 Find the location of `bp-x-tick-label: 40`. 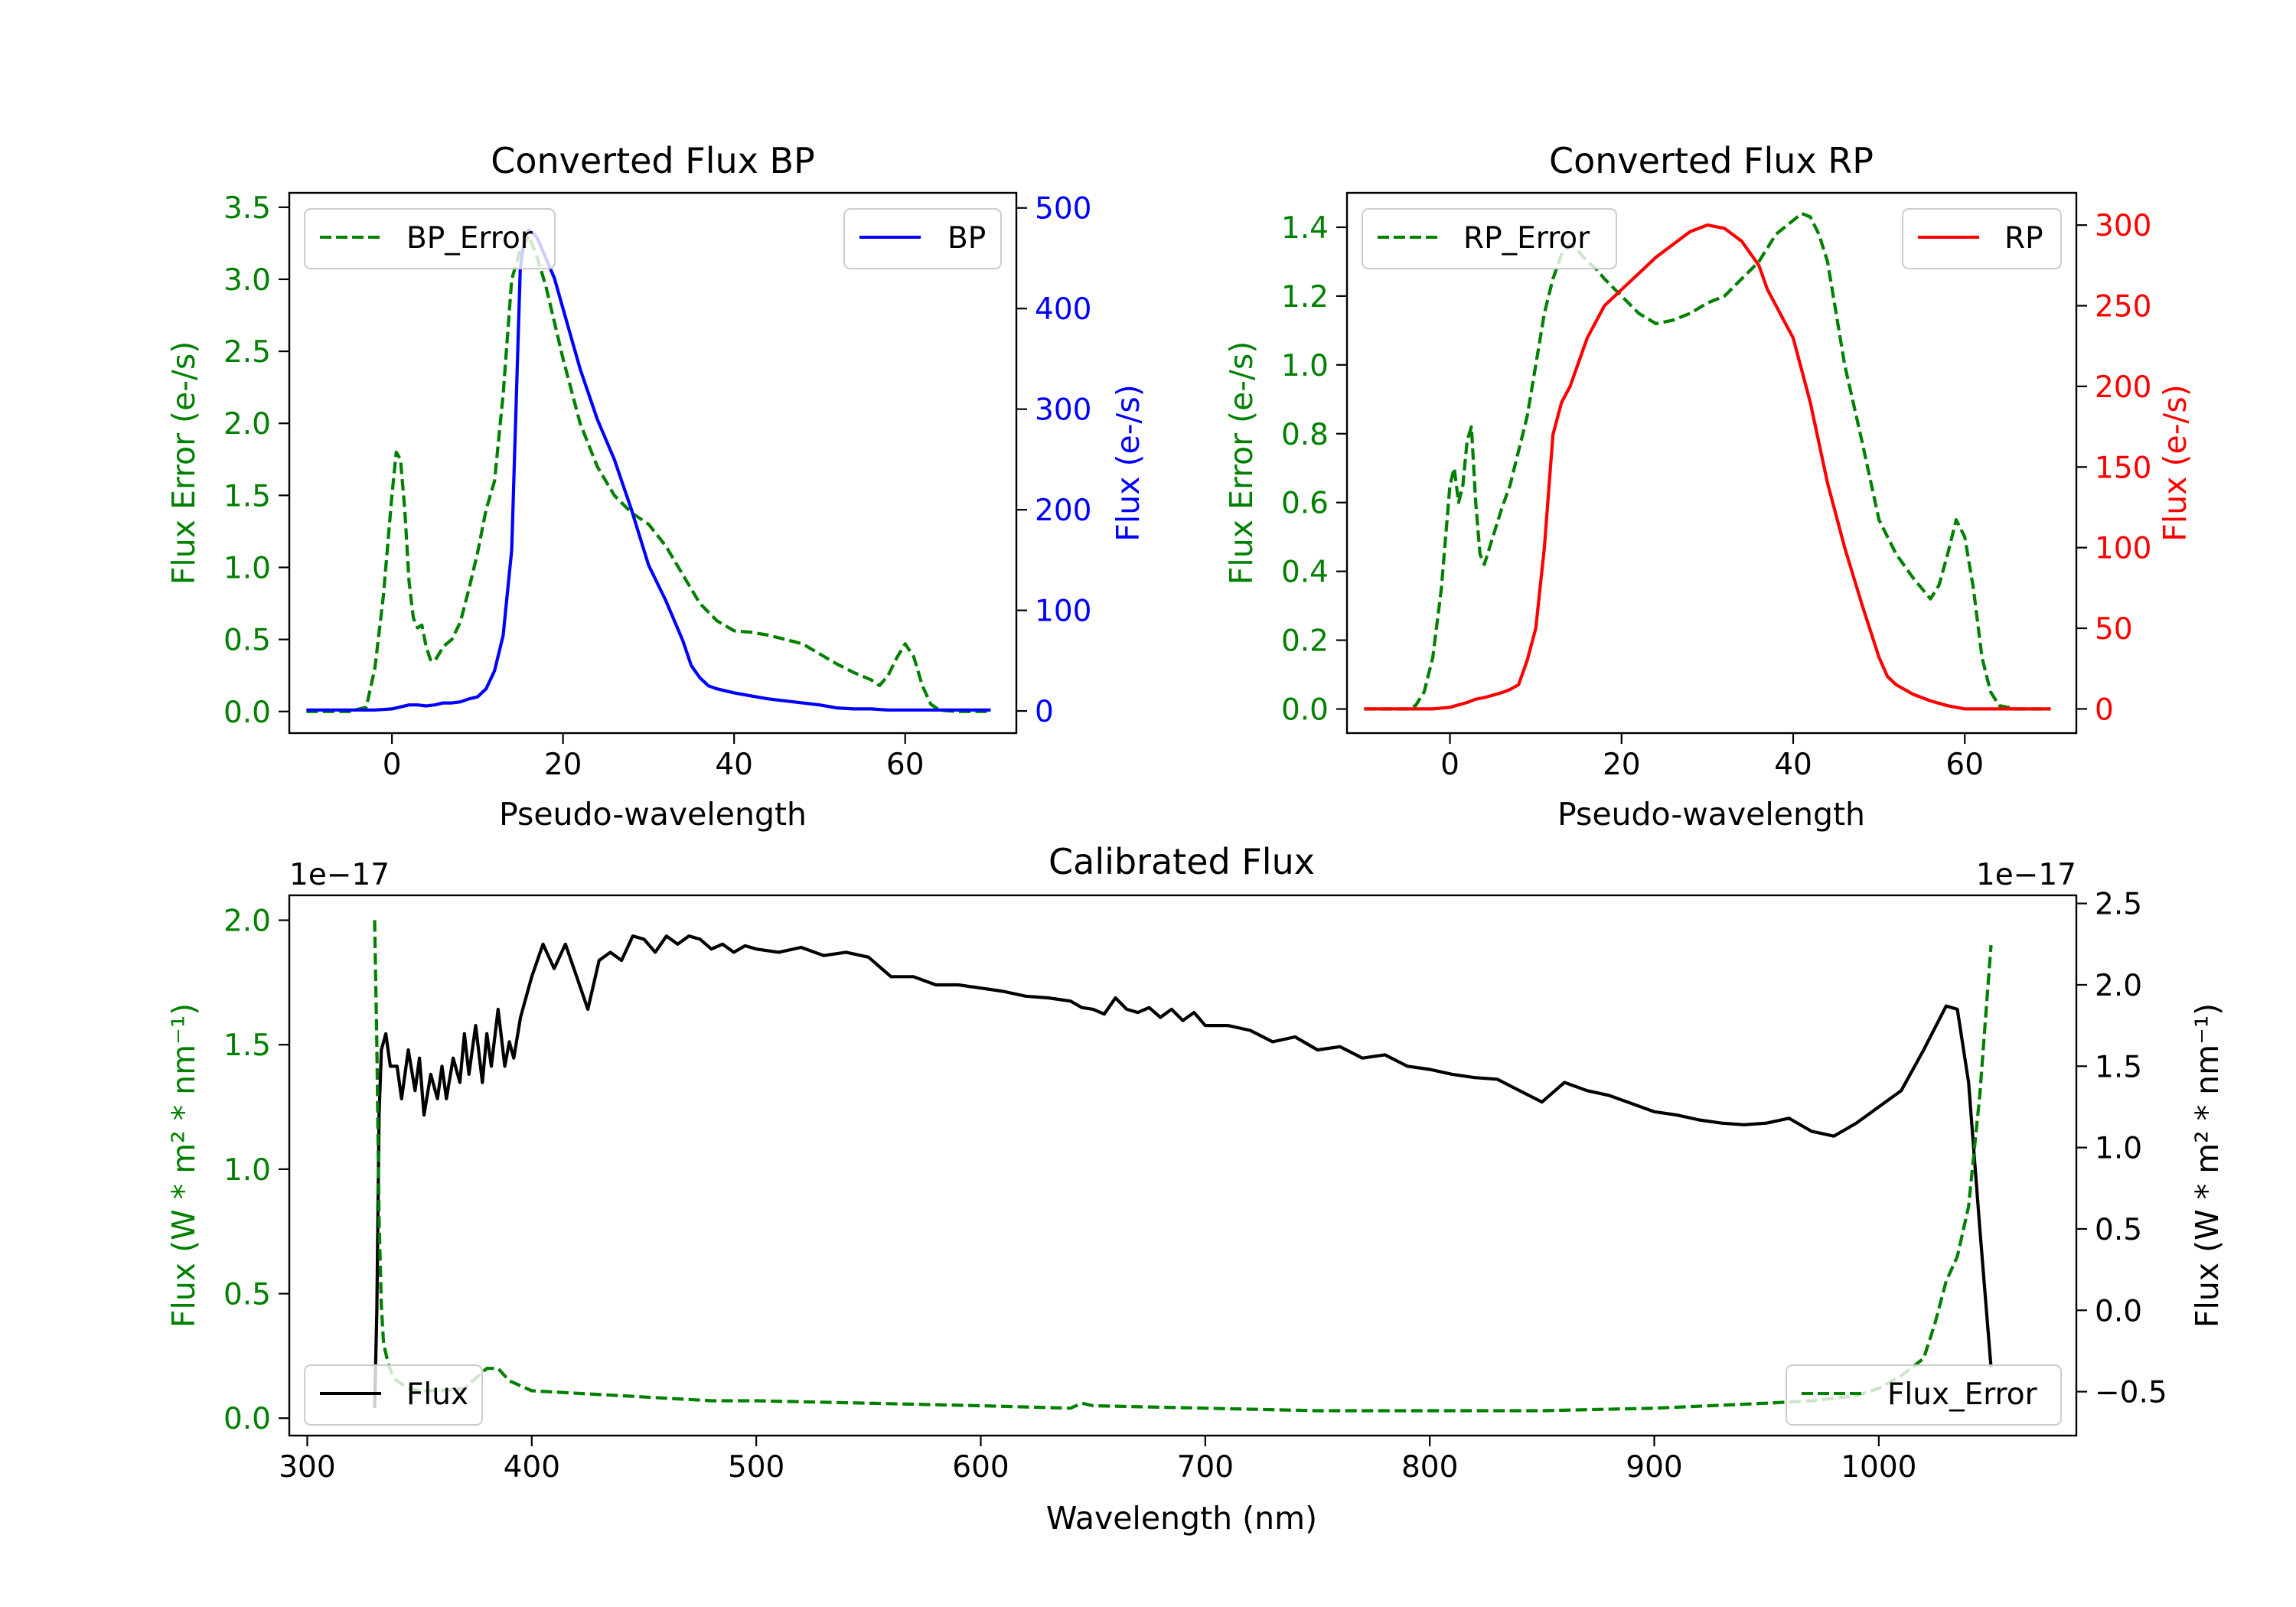

bp-x-tick-label: 40 is located at coordinates (734, 765).